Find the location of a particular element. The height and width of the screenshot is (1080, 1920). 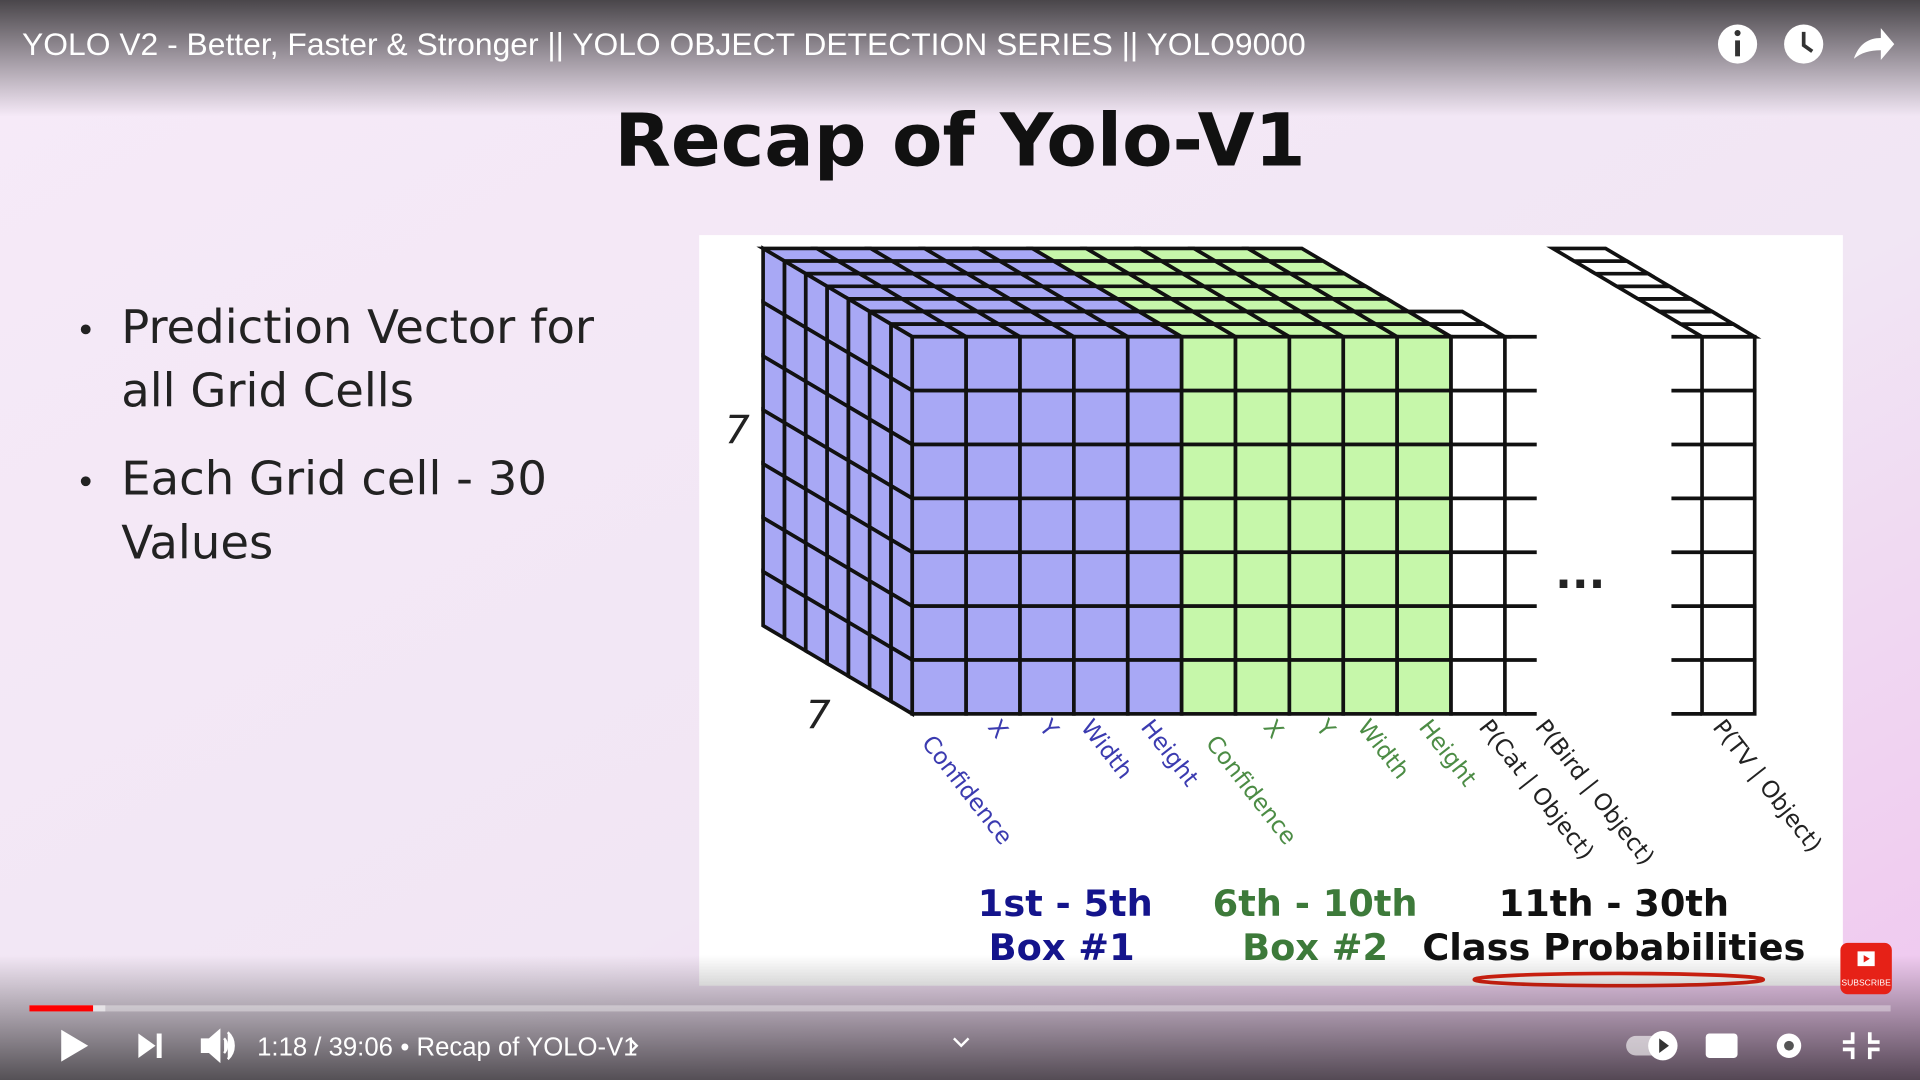

captions-button is located at coordinates (1721, 1045).